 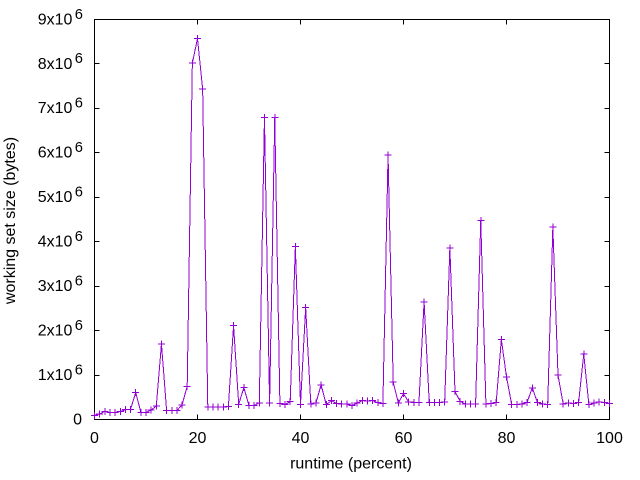 What do you see at coordinates (301, 438) in the screenshot?
I see `svg-text: 40` at bounding box center [301, 438].